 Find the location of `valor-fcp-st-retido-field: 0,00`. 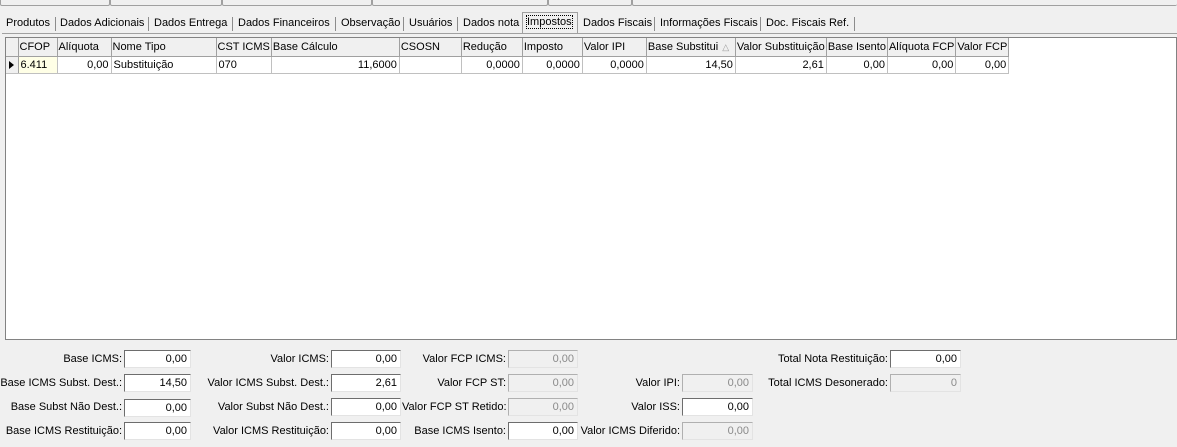

valor-fcp-st-retido-field: 0,00 is located at coordinates (543, 407).